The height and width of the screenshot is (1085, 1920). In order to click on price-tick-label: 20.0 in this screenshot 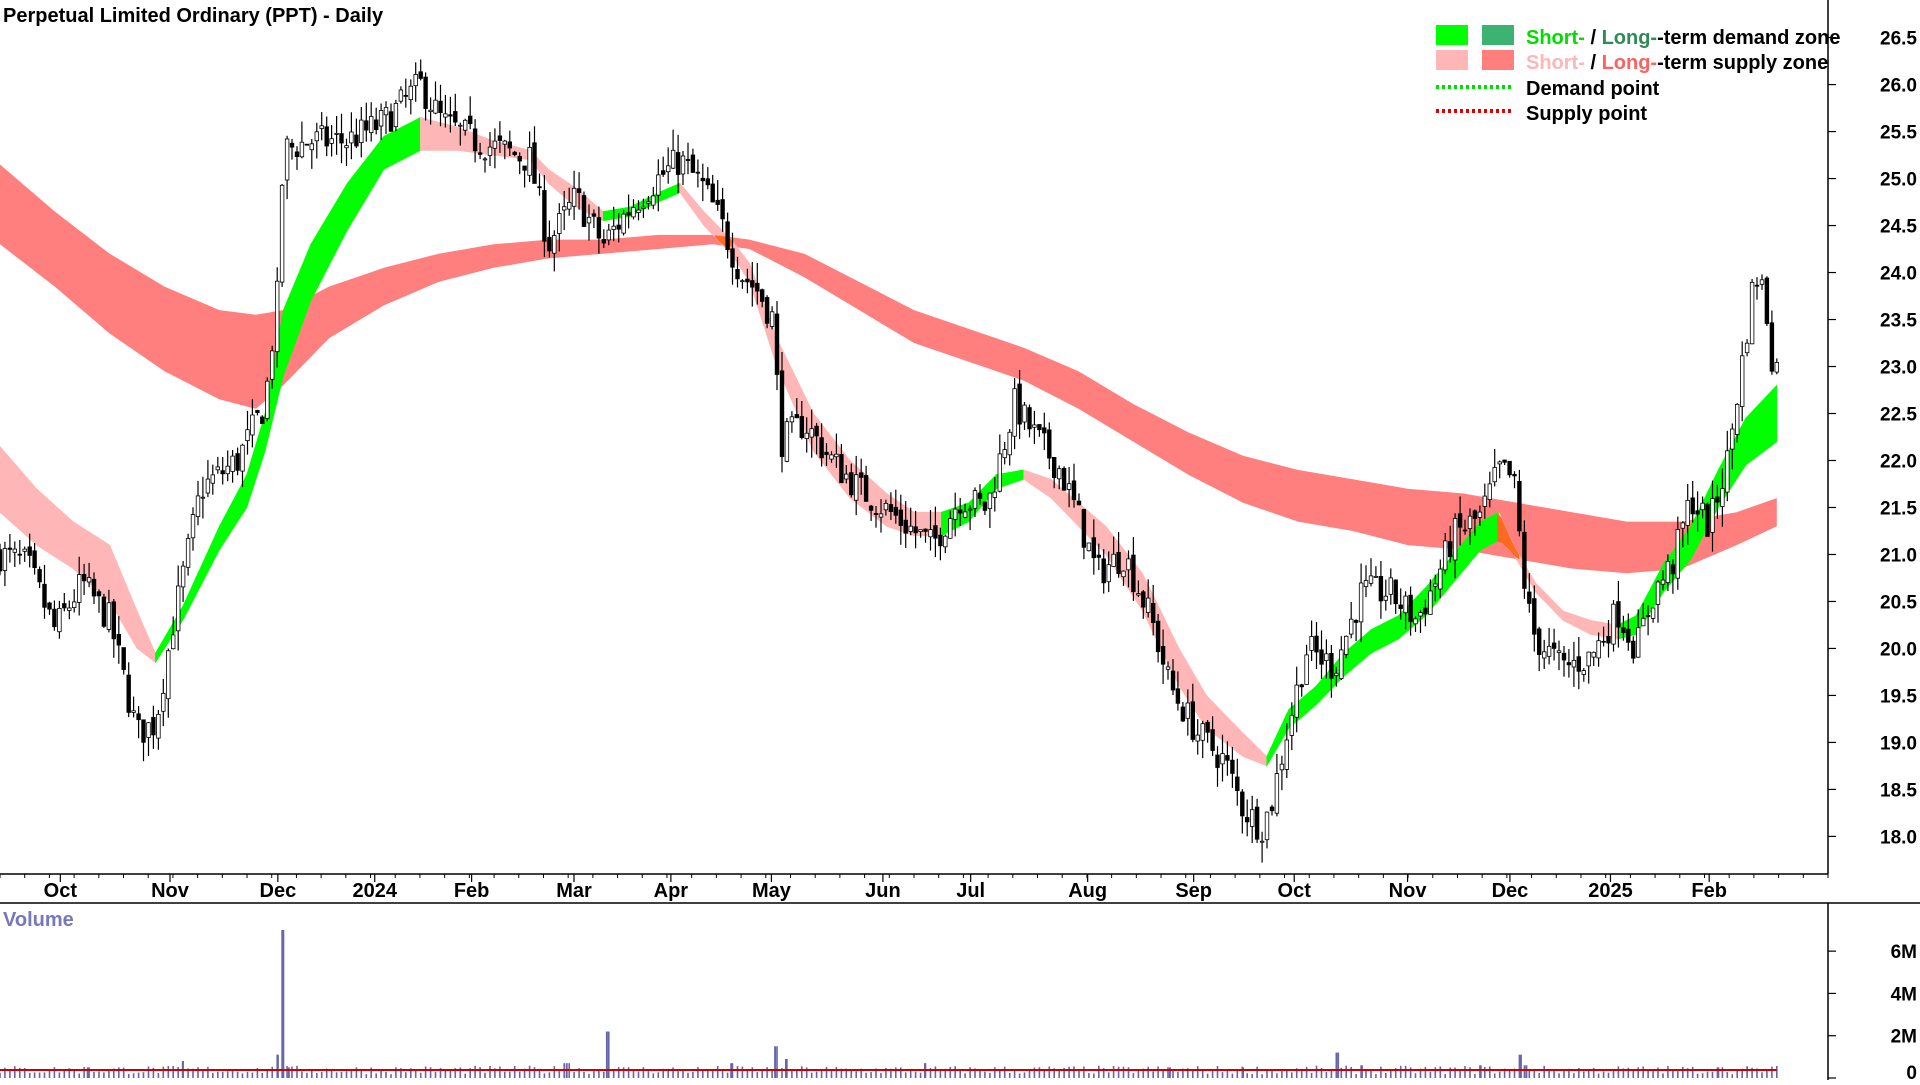, I will do `click(1898, 649)`.